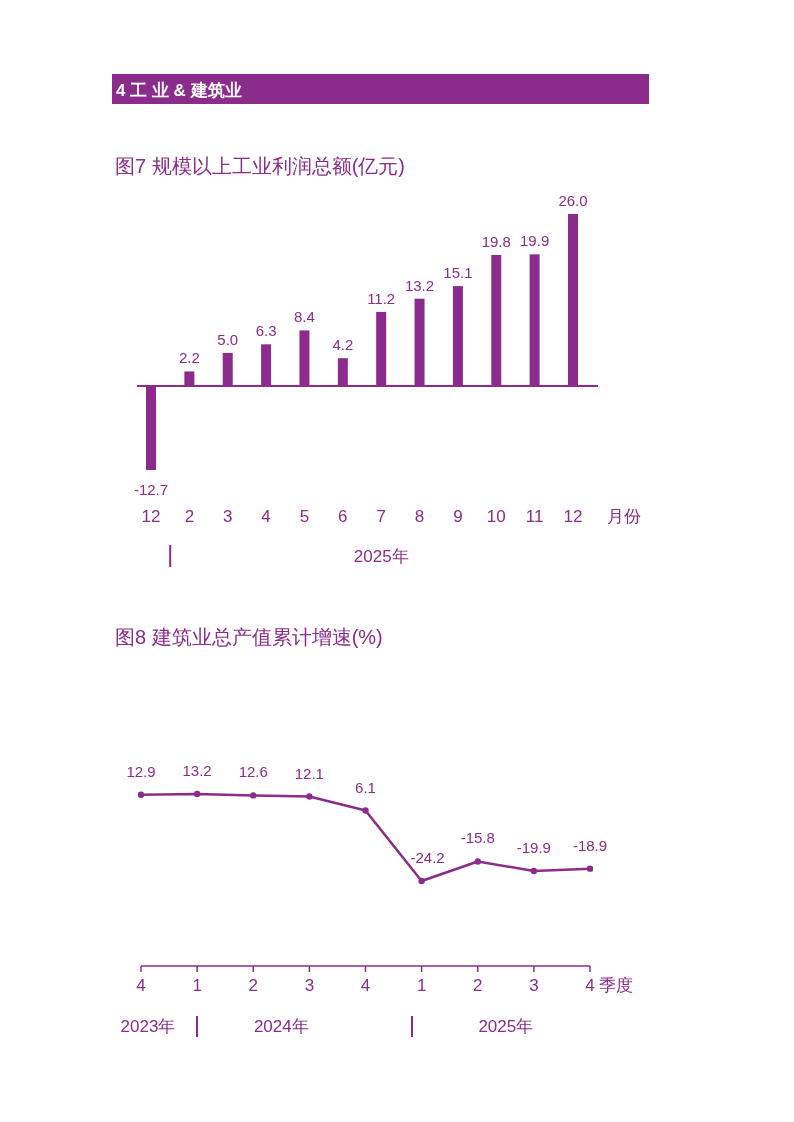 This screenshot has height=1122, width=794. Describe the element at coordinates (381, 298) in the screenshot. I see `data-label: 11.2` at that location.